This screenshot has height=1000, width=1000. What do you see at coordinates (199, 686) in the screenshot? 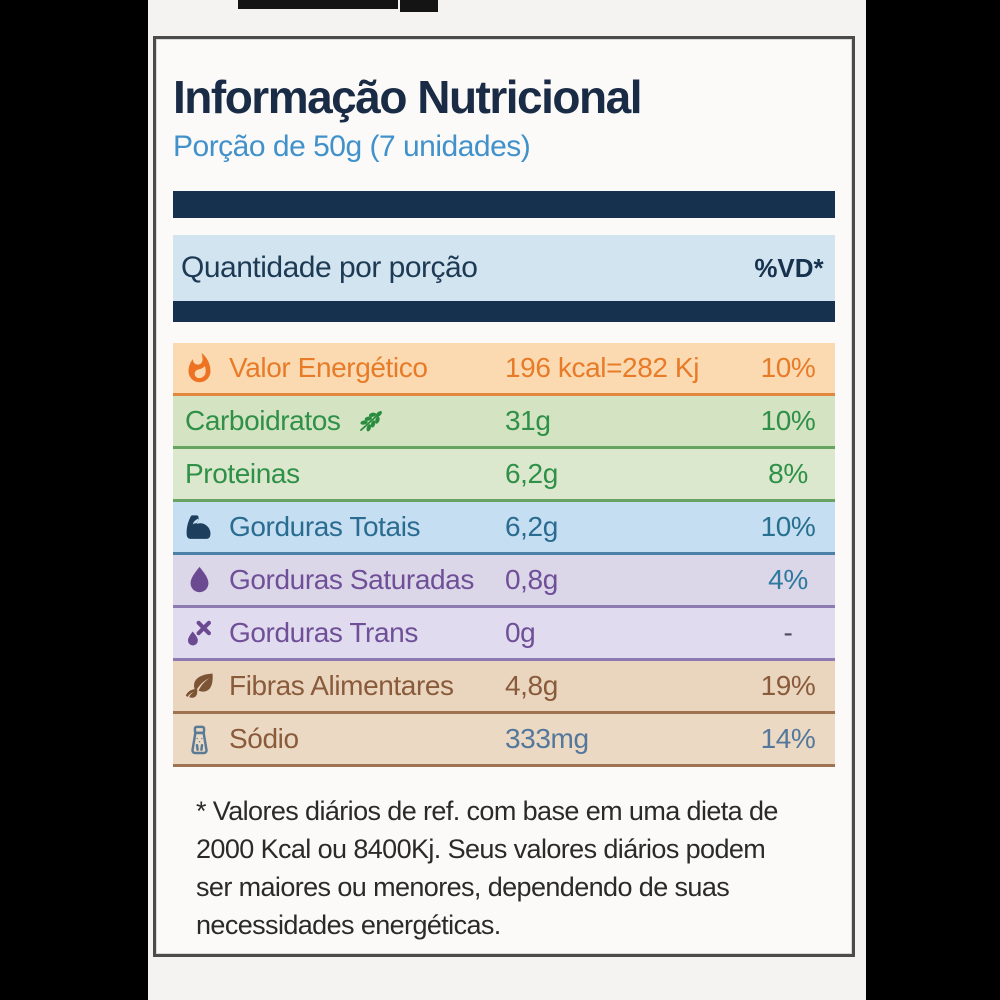
I see `leaves-icon` at bounding box center [199, 686].